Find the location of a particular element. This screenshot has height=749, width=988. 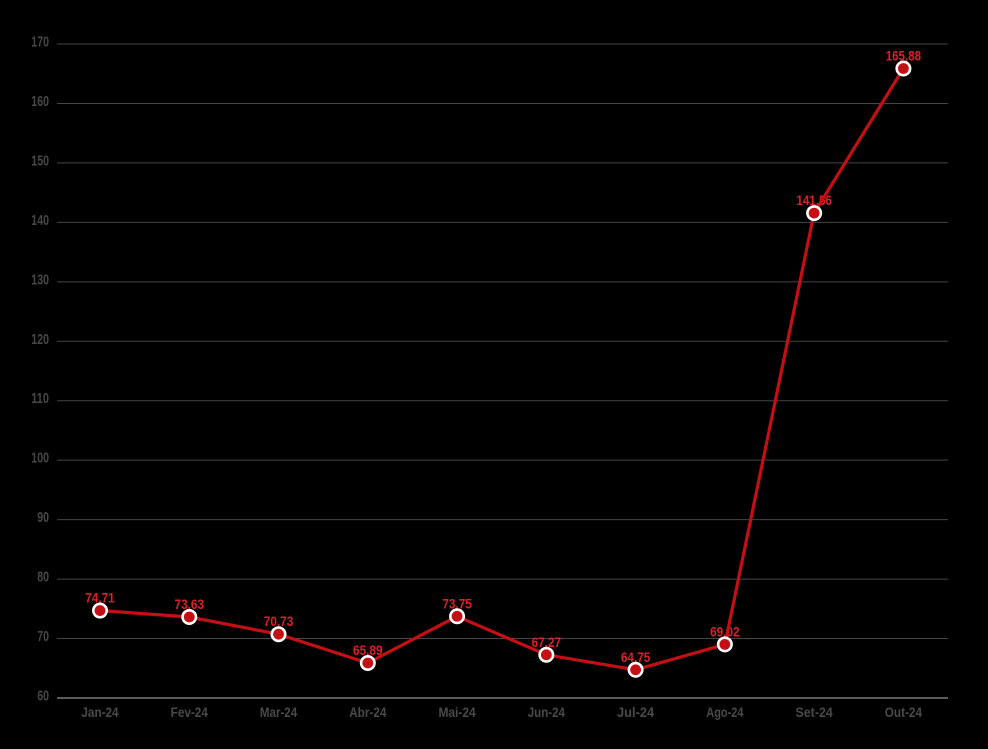

data-point-label: 73,63 is located at coordinates (190, 604).